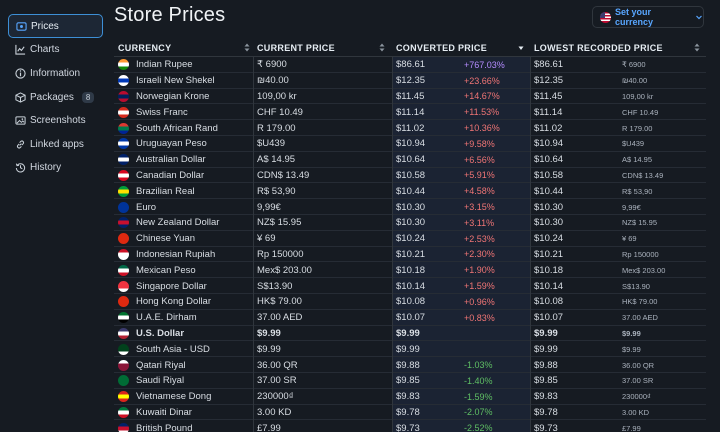 Image resolution: width=720 pixels, height=432 pixels. Describe the element at coordinates (478, 427) in the screenshot. I see `price-difference: -2.52%` at that location.